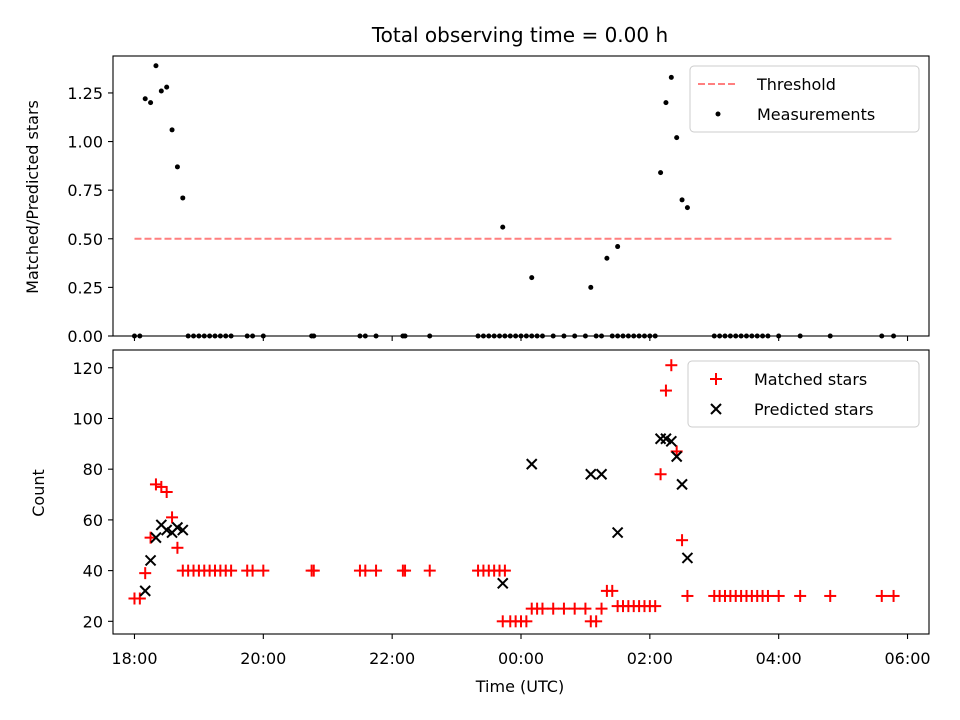 The width and height of the screenshot is (960, 720). I want to click on count-y-tick-label: 120, so click(87, 368).